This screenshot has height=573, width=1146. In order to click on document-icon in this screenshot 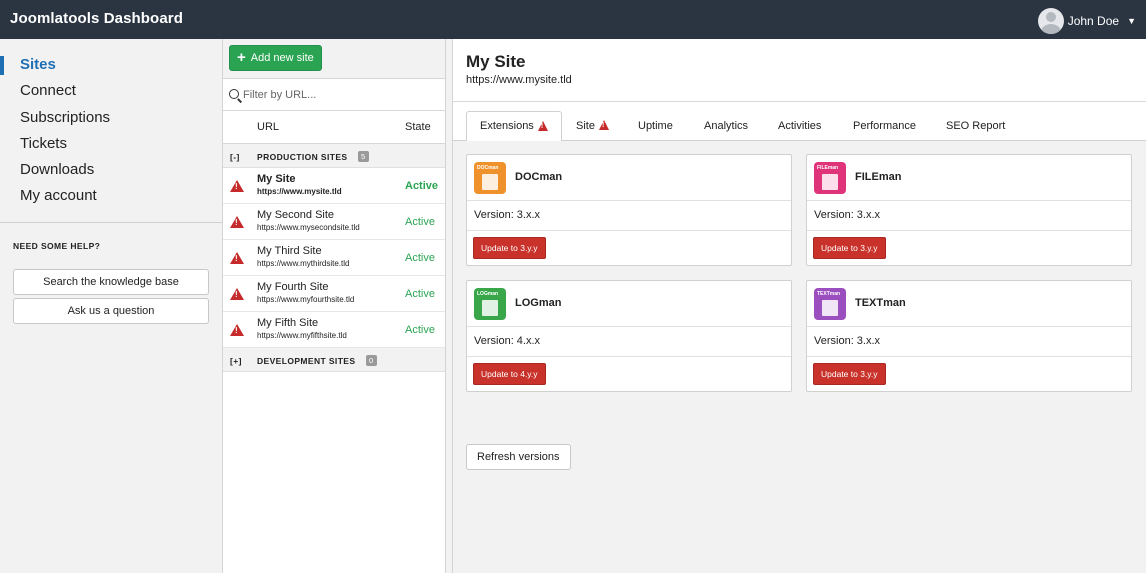, I will do `click(490, 182)`.